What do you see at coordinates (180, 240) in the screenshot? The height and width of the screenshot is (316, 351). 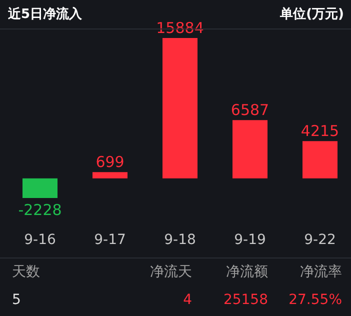 I see `x-tick-label: 9-18` at bounding box center [180, 240].